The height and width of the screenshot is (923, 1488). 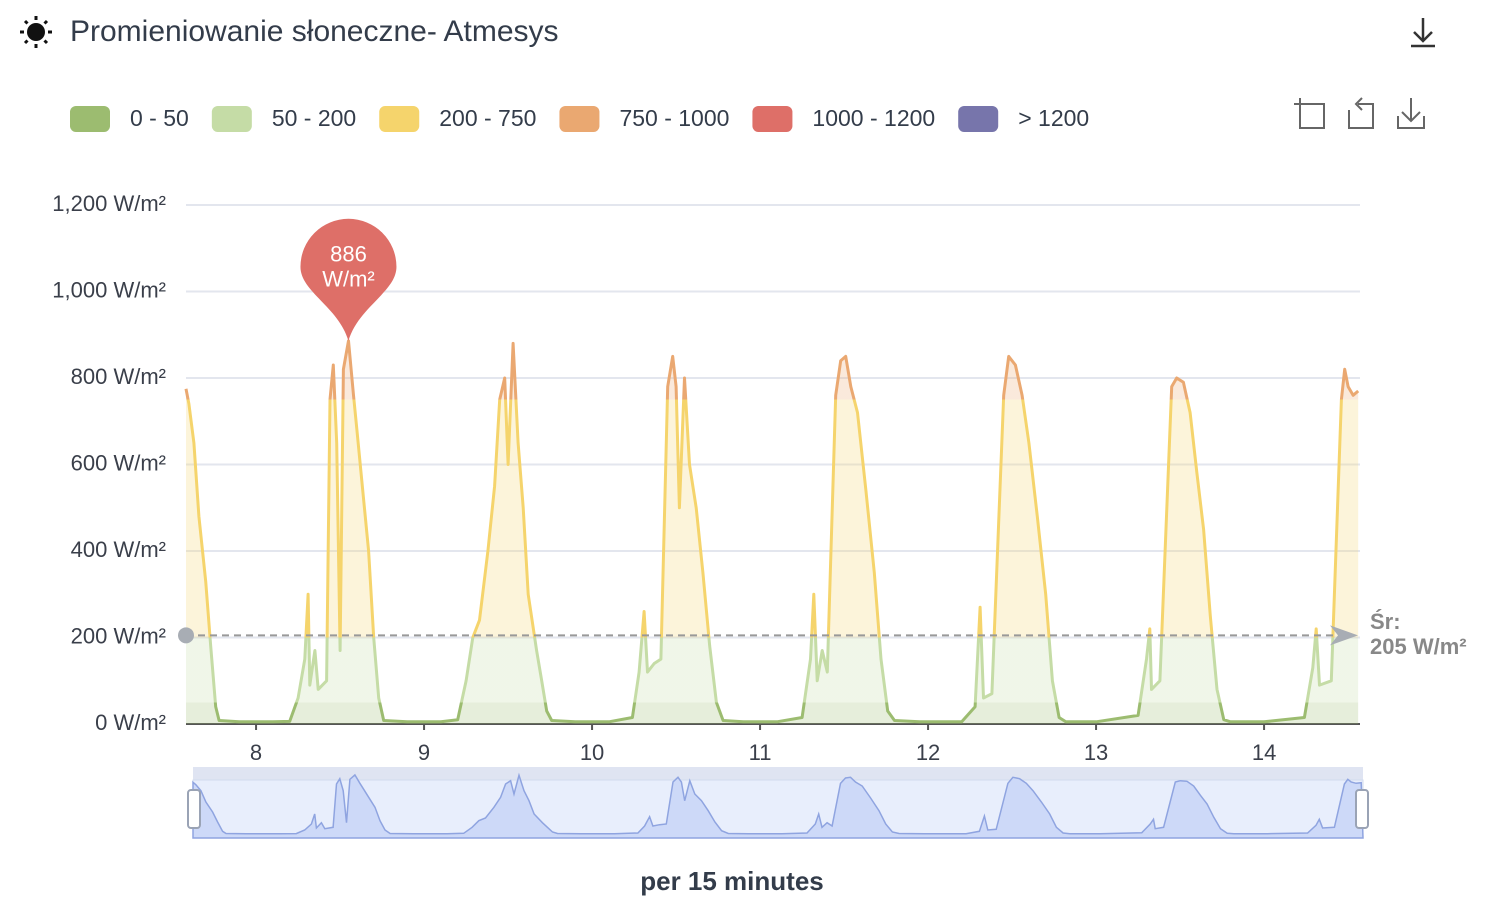 What do you see at coordinates (109, 289) in the screenshot?
I see `y-tick-label: 1,000 W/m²` at bounding box center [109, 289].